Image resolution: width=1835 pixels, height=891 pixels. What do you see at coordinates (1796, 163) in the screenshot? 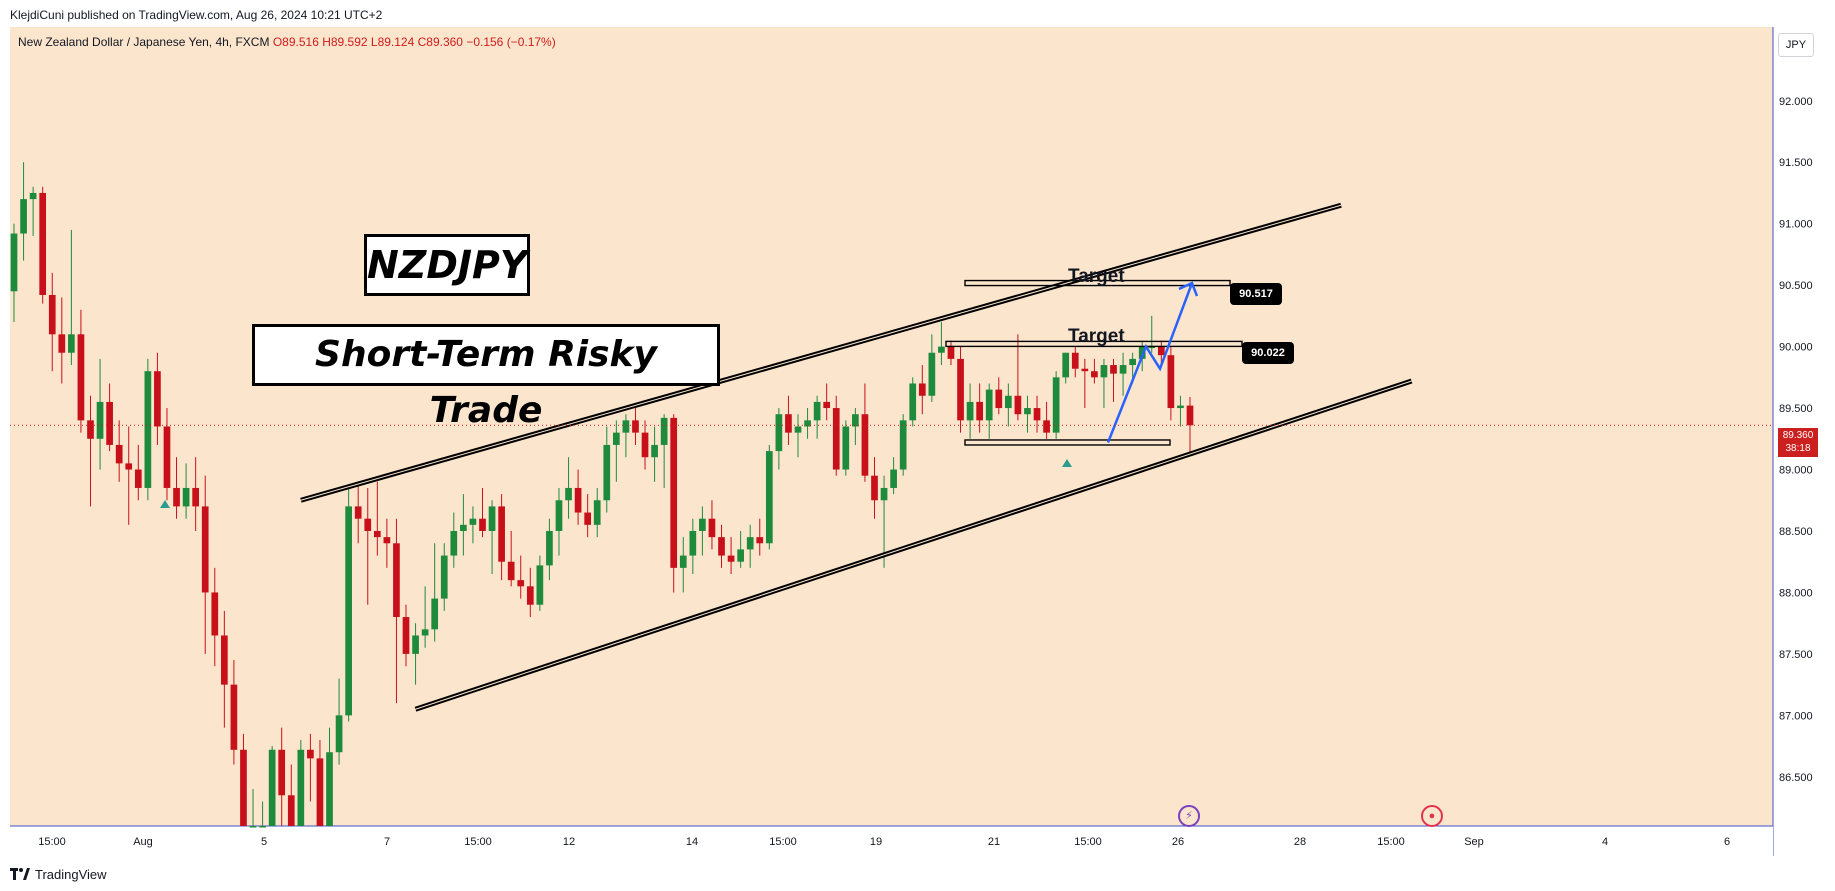
I see `y-tick-label: 91.500` at bounding box center [1796, 163].